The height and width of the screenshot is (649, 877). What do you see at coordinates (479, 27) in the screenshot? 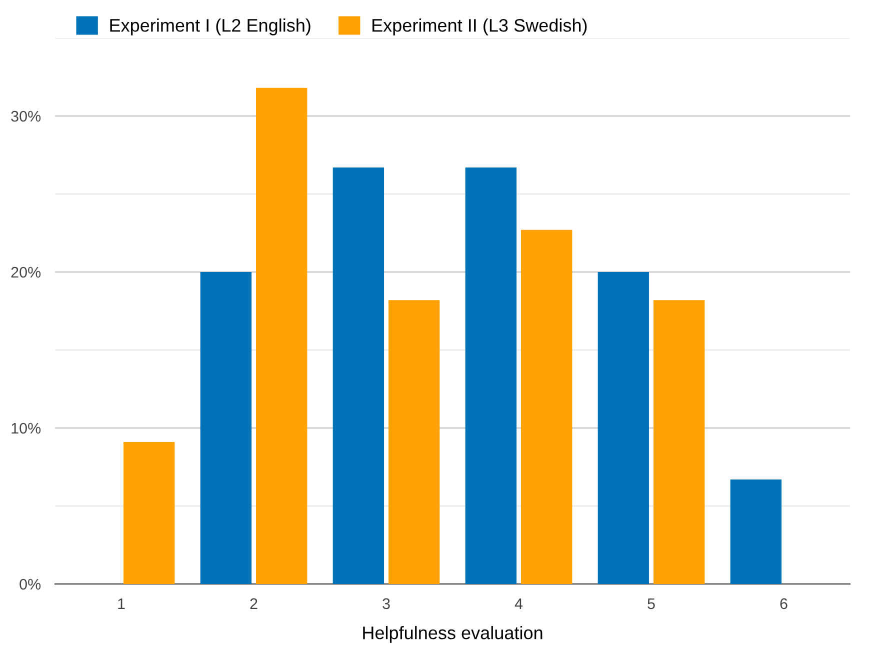
I see `legend-label: Experiment II (L3 Swedish)` at bounding box center [479, 27].